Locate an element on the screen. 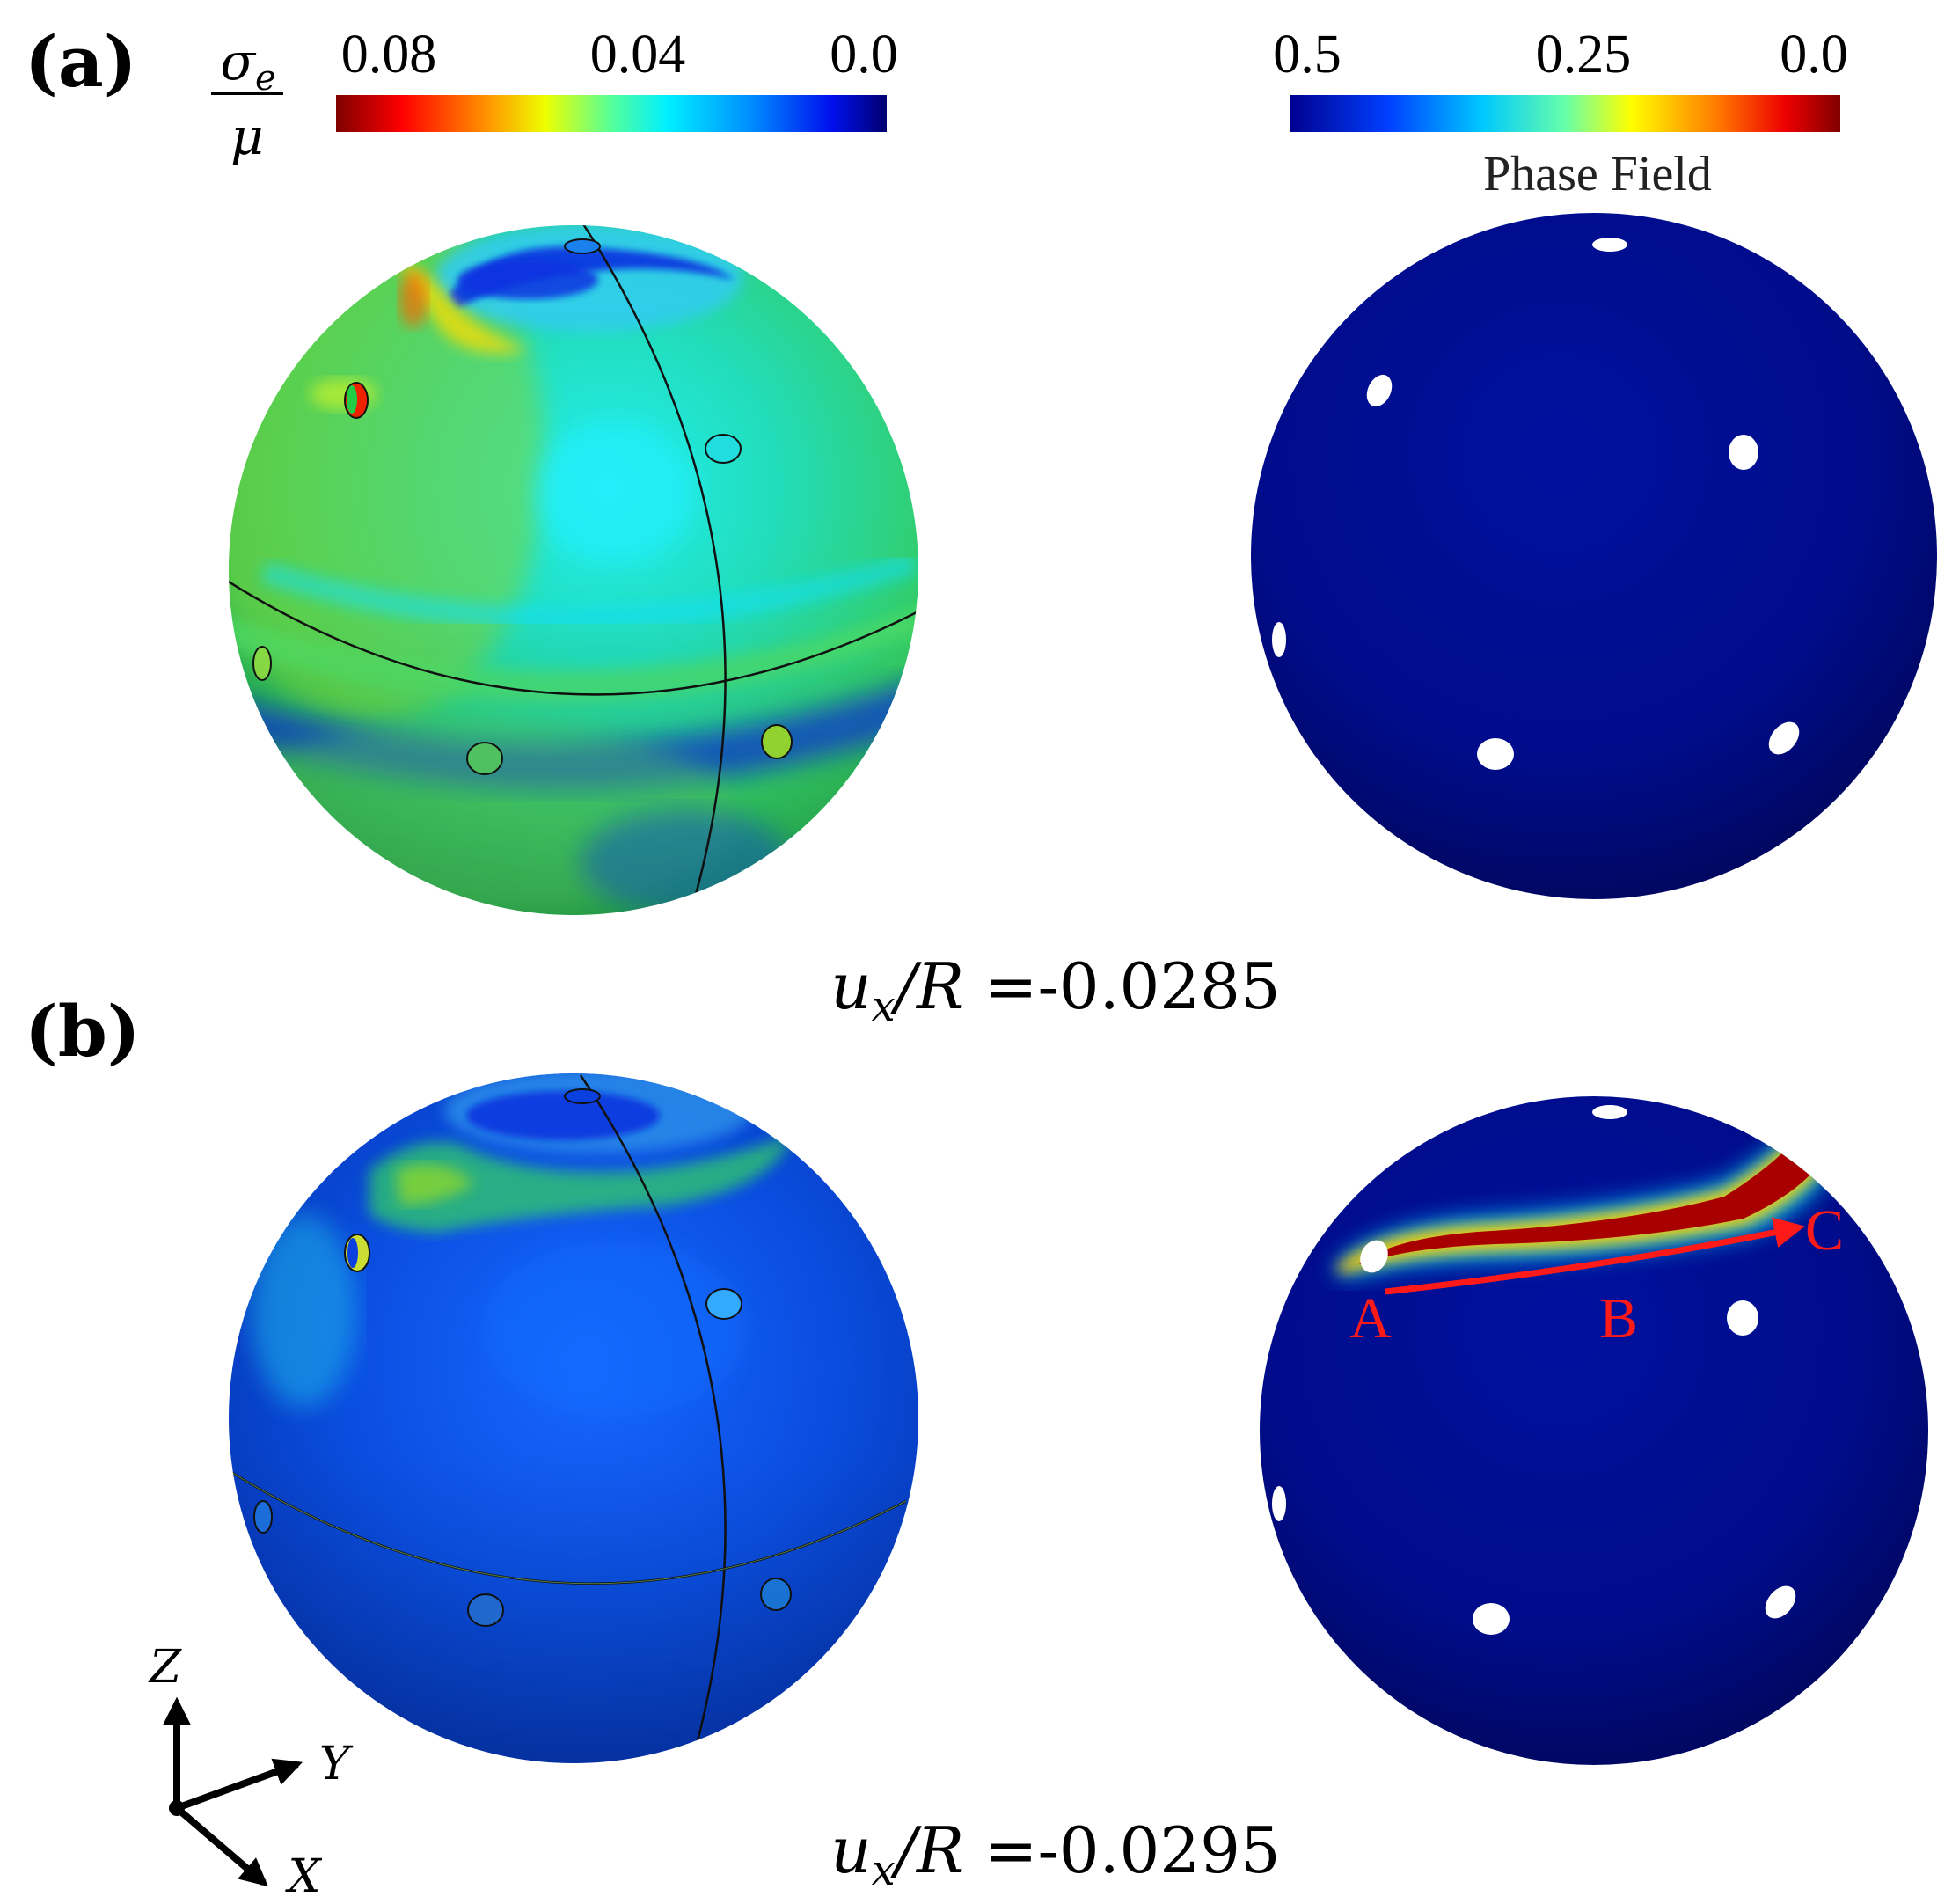  x-axis-label: X is located at coordinates (303, 1876).